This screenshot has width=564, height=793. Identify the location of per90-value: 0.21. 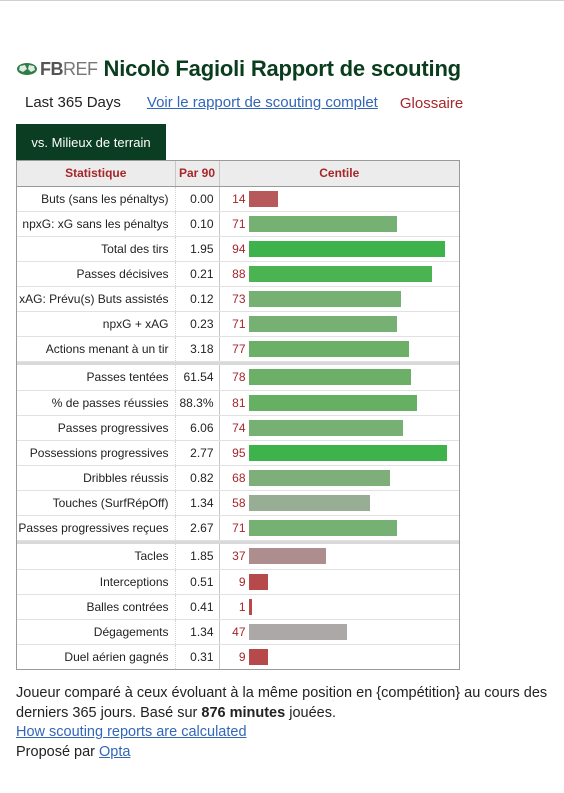
(197, 274).